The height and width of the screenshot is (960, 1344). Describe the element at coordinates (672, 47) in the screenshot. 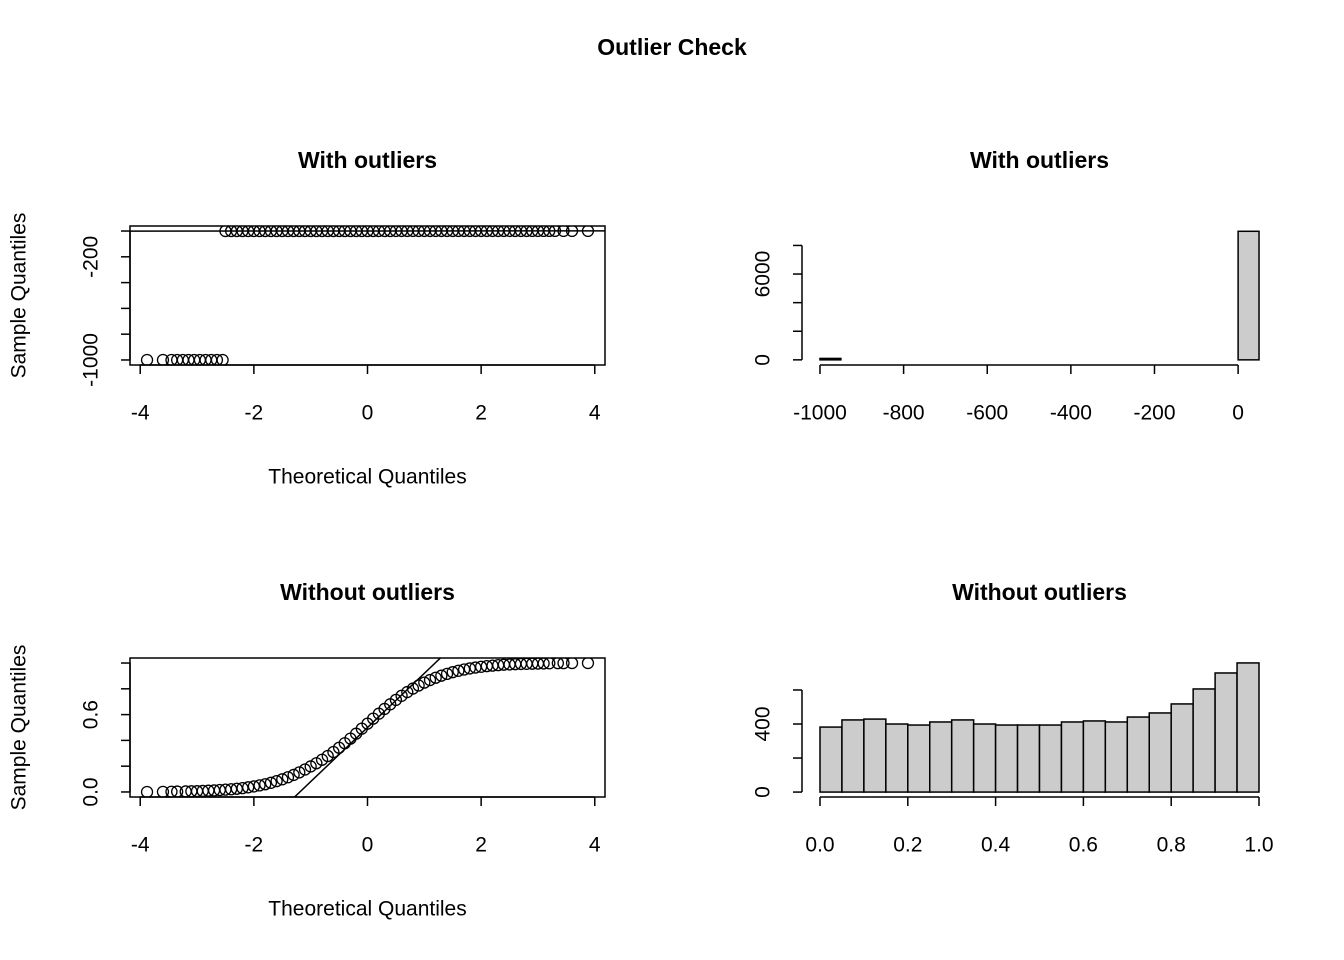

I see `figure-title: Outlier Check` at that location.